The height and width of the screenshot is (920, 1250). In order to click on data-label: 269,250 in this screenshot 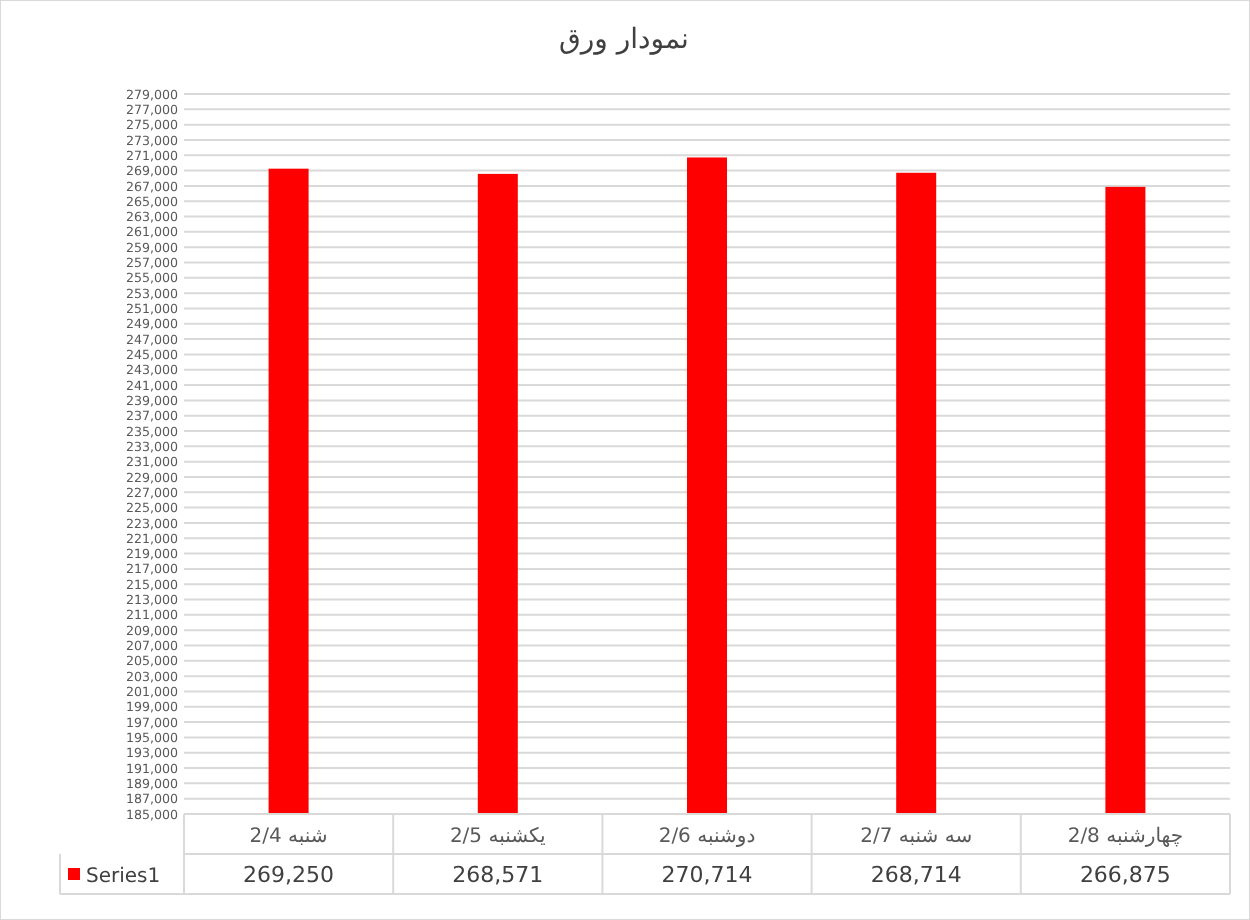, I will do `click(289, 875)`.